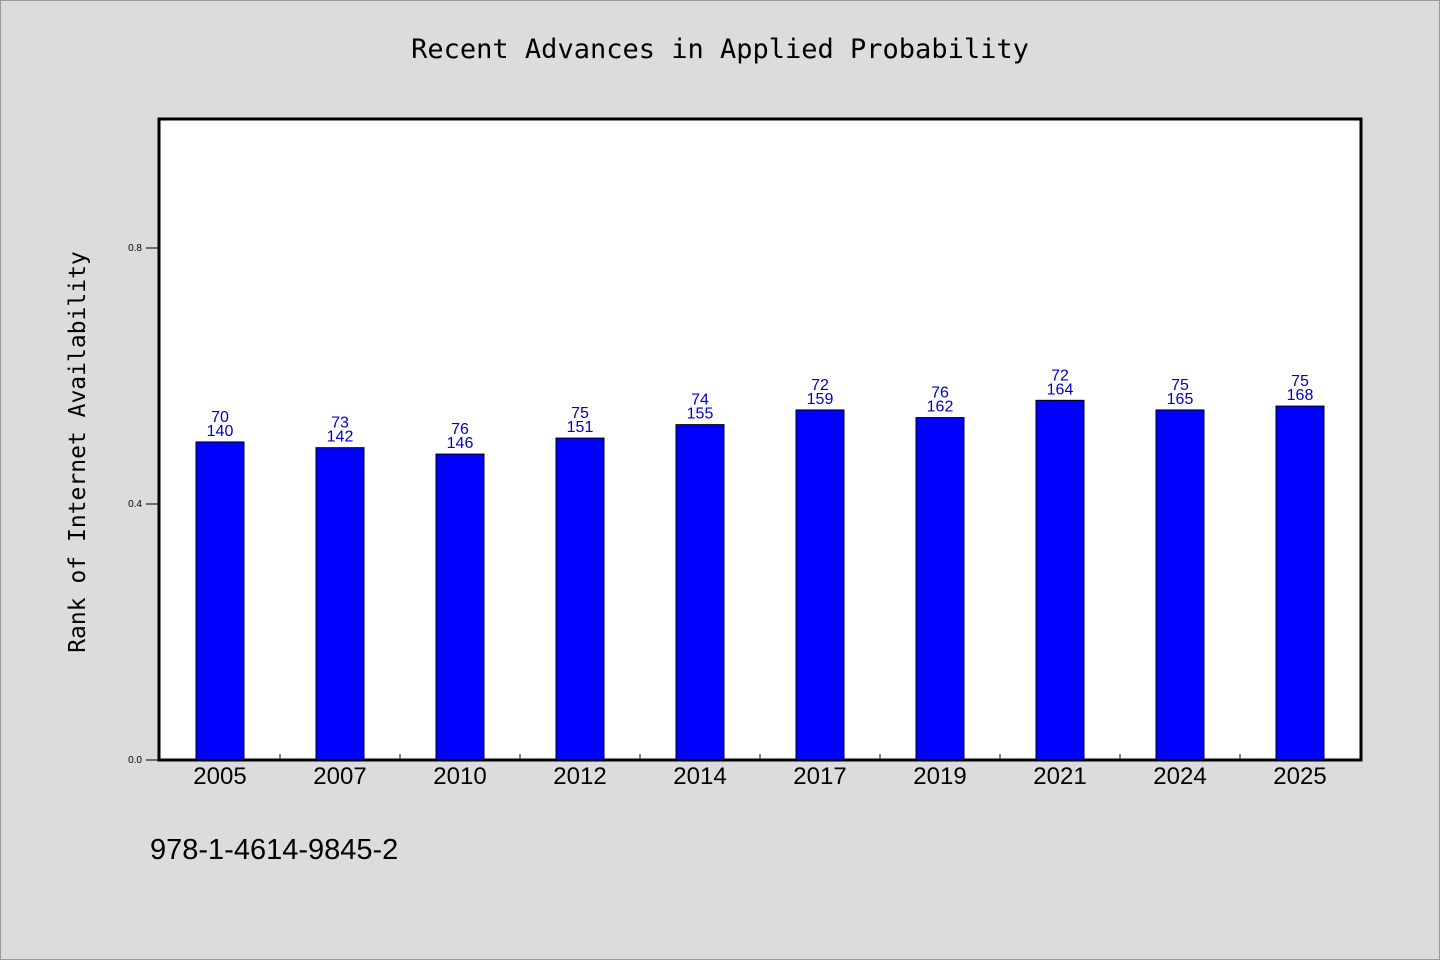 This screenshot has height=960, width=1440. Describe the element at coordinates (1059, 776) in the screenshot. I see `x-tick-label: 2021` at that location.